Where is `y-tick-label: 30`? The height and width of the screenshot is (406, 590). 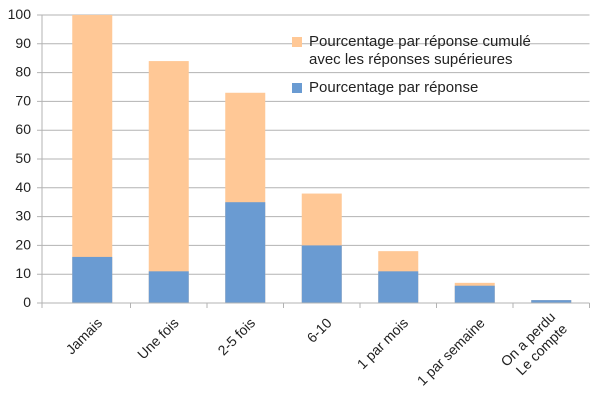 y-tick-label: 30 is located at coordinates (23, 215).